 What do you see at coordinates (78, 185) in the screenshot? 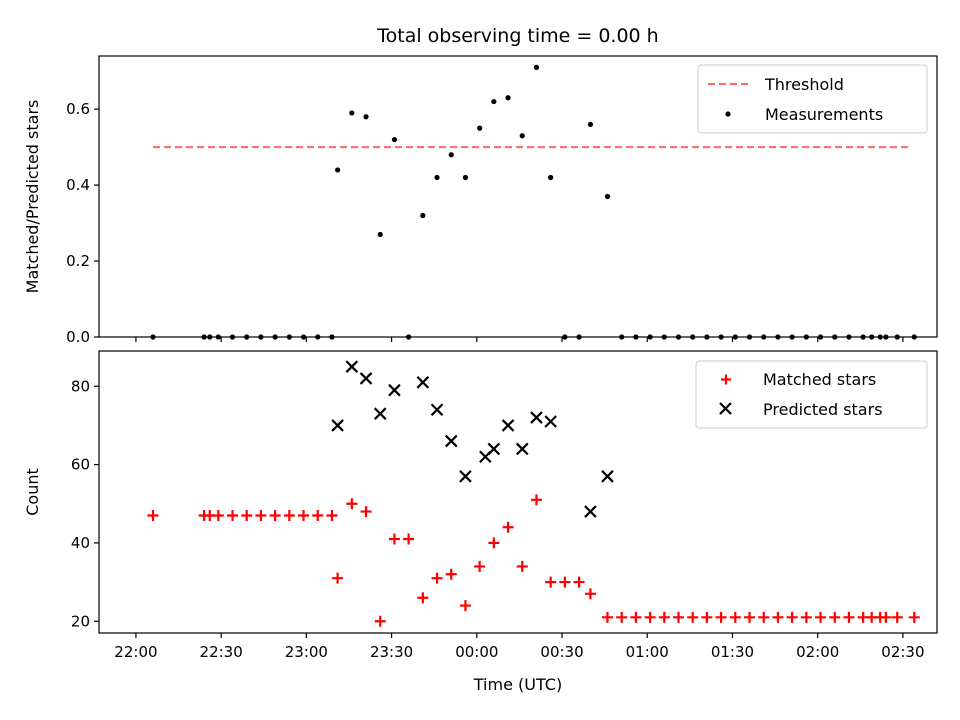
I see `ratio-ytick-label: 0.4` at bounding box center [78, 185].